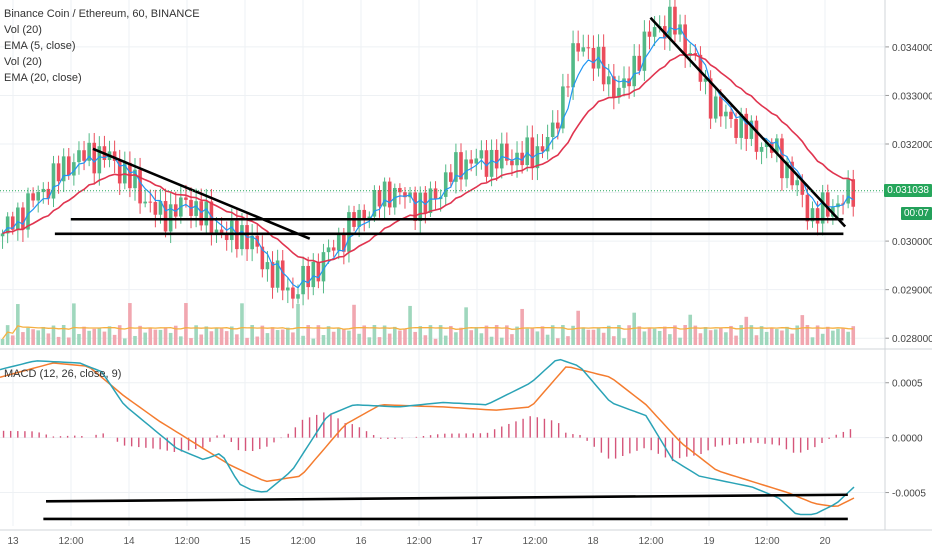 The image size is (932, 550). I want to click on countdown-tag: 00:07, so click(916, 213).